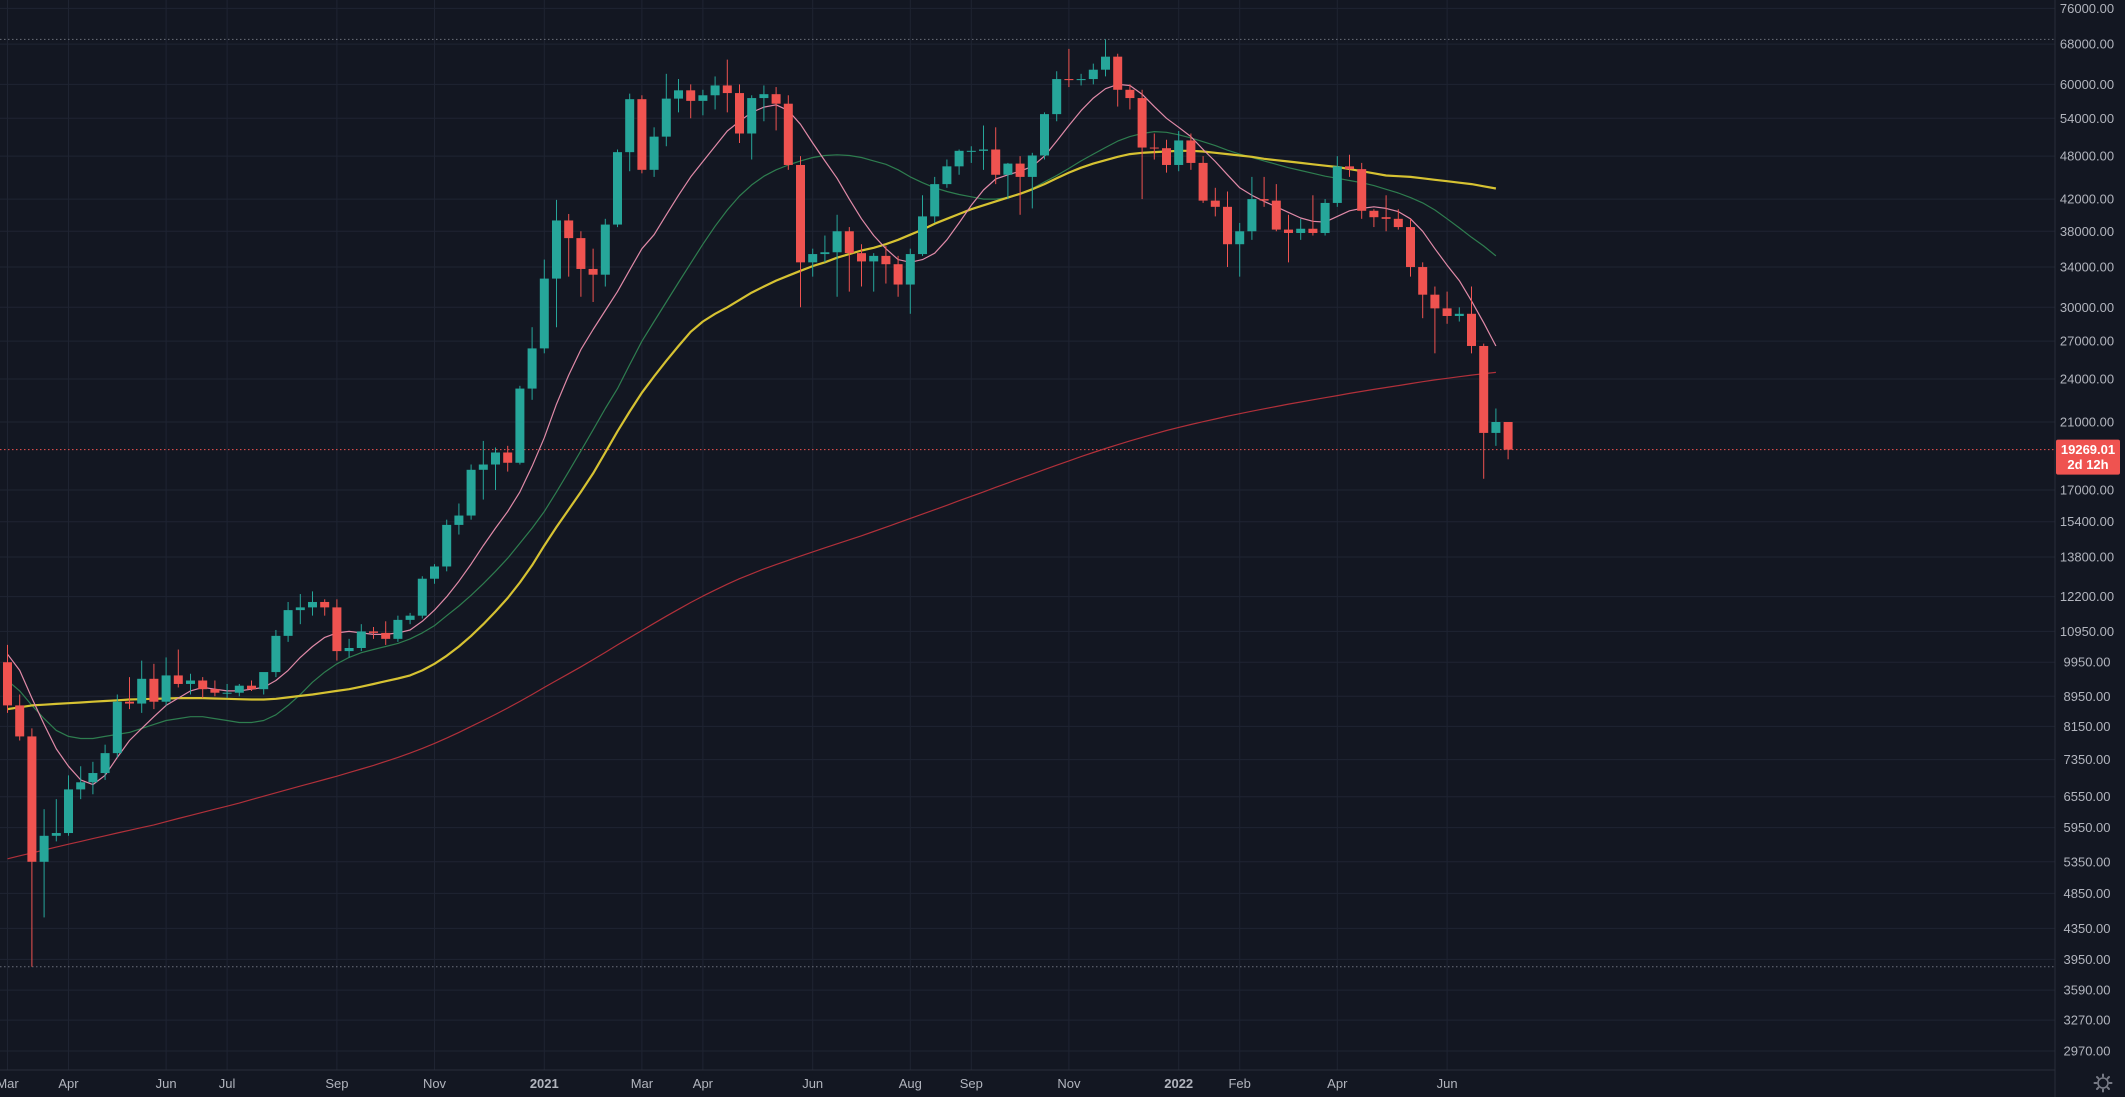  What do you see at coordinates (2103, 1083) in the screenshot?
I see `gear-icon` at bounding box center [2103, 1083].